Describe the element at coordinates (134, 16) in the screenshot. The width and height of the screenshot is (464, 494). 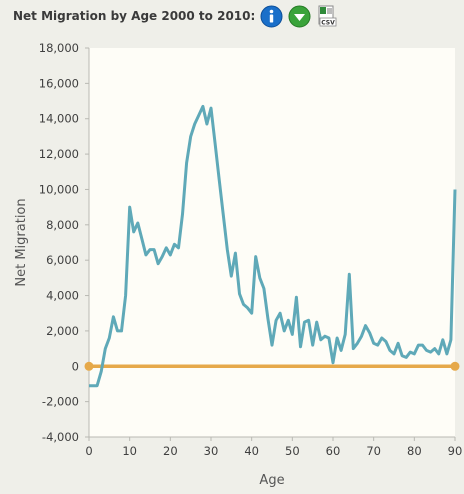
I see `chart-title: Net Migration by Age 2000 to 2010:` at that location.